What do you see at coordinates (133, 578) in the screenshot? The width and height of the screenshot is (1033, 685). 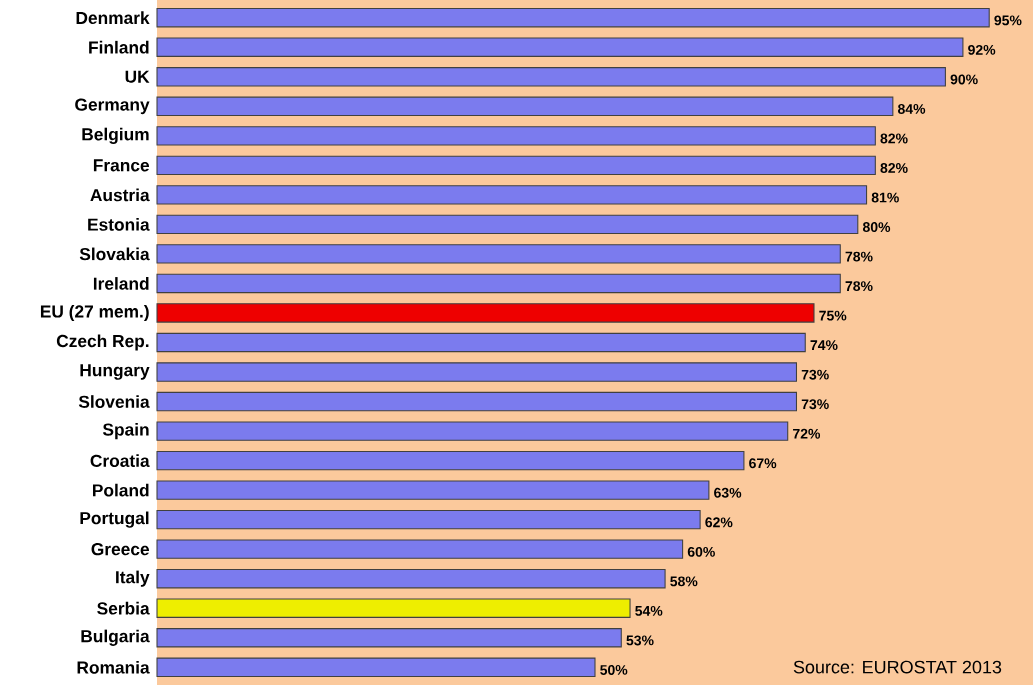 I see `y-tick-label: Italy` at bounding box center [133, 578].